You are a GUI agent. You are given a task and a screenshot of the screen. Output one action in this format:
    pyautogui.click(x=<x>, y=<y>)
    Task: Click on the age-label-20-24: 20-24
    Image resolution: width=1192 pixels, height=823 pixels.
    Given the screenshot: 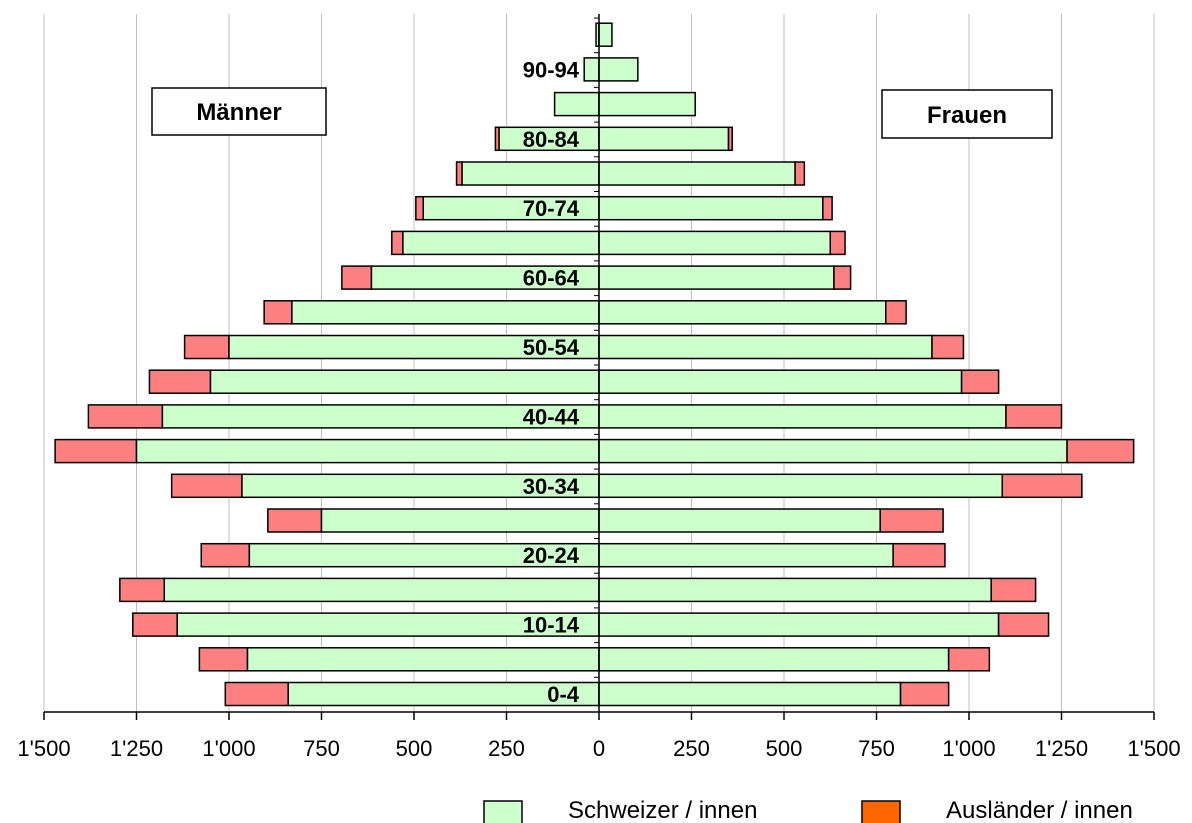 What is the action you would take?
    pyautogui.click(x=551, y=555)
    